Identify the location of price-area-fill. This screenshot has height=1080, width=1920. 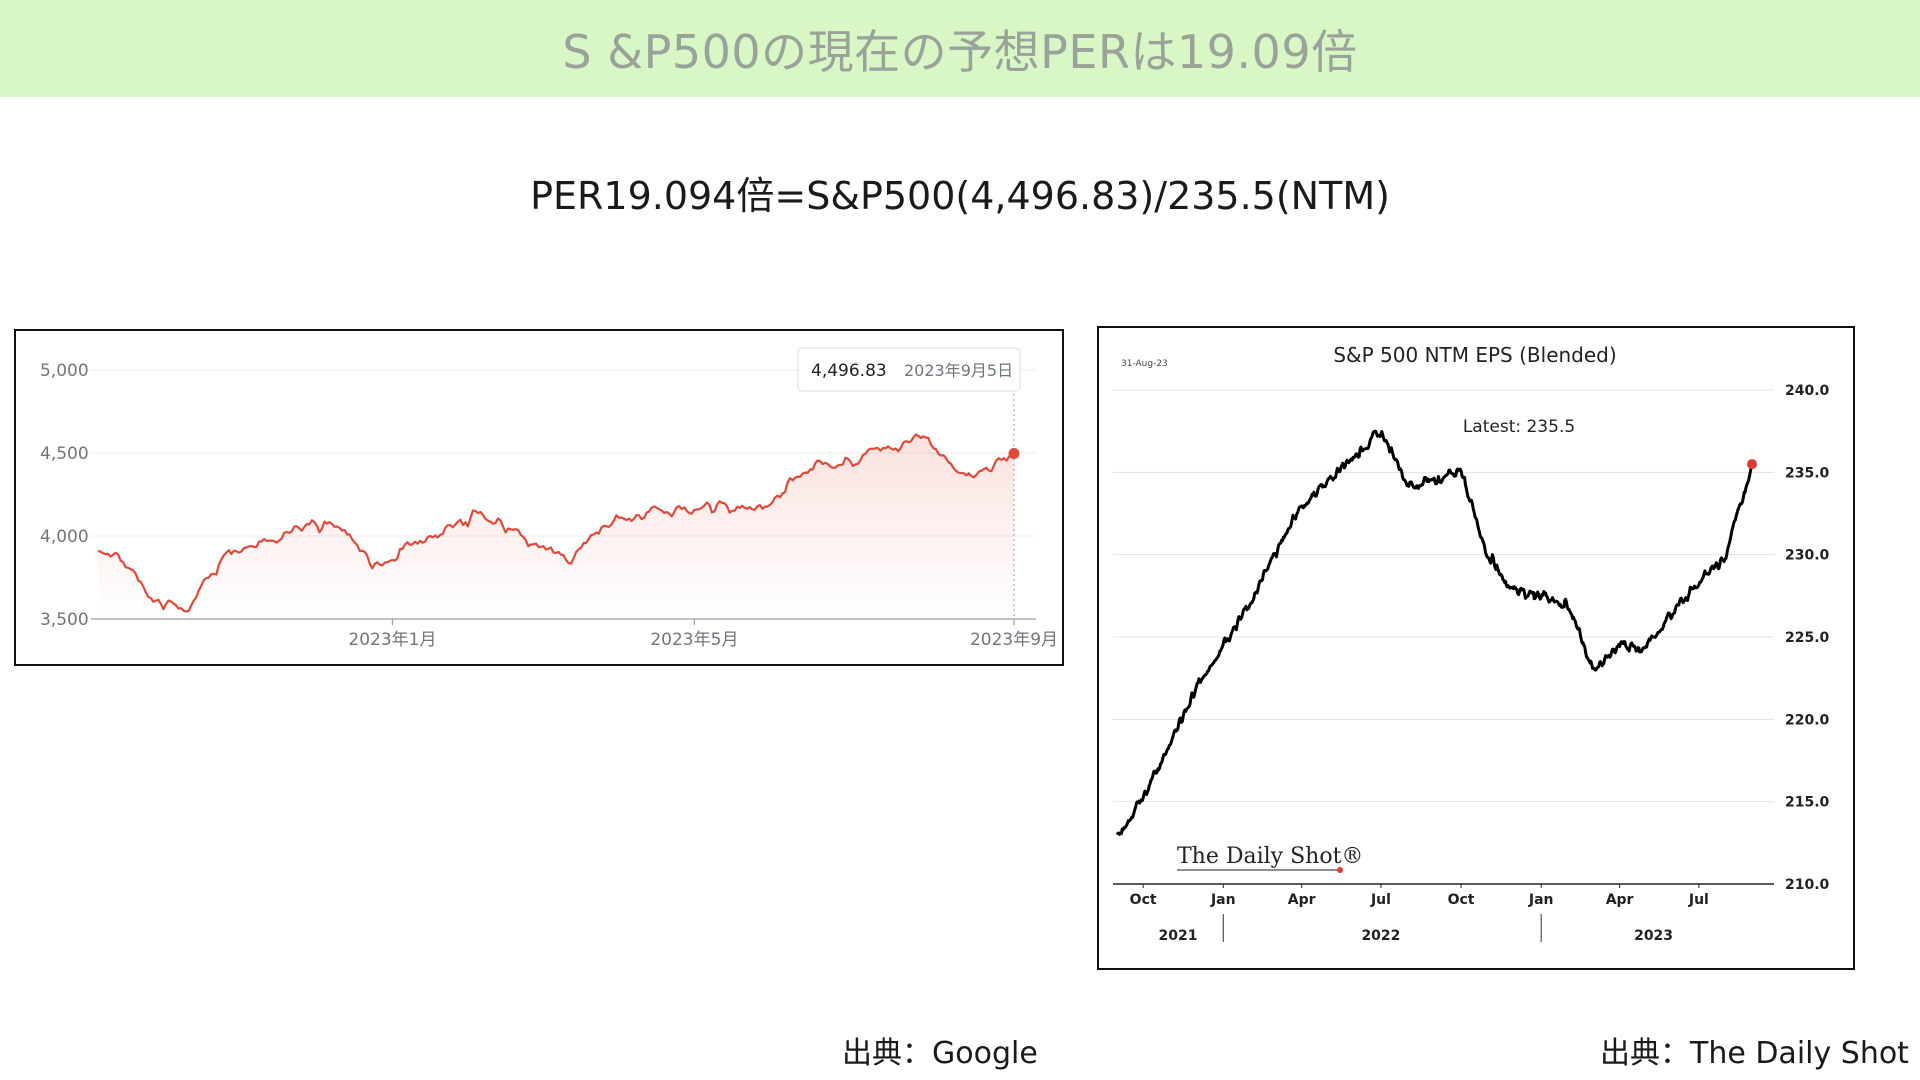
(556, 526).